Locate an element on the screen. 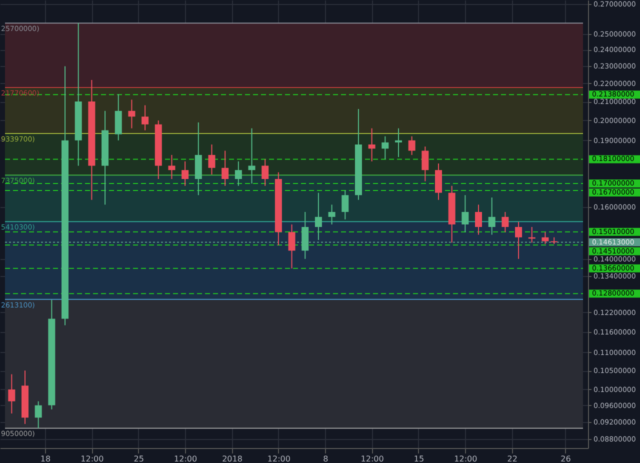  x-tick-label: 8 is located at coordinates (325, 458).